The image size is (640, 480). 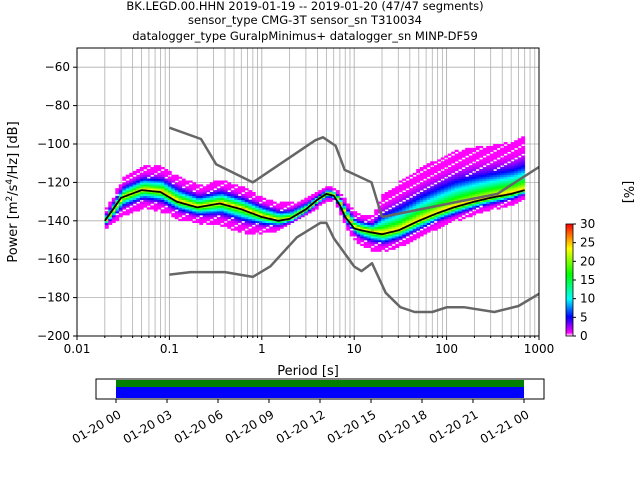 I want to click on y-tick-label: −100, so click(x=53, y=144).